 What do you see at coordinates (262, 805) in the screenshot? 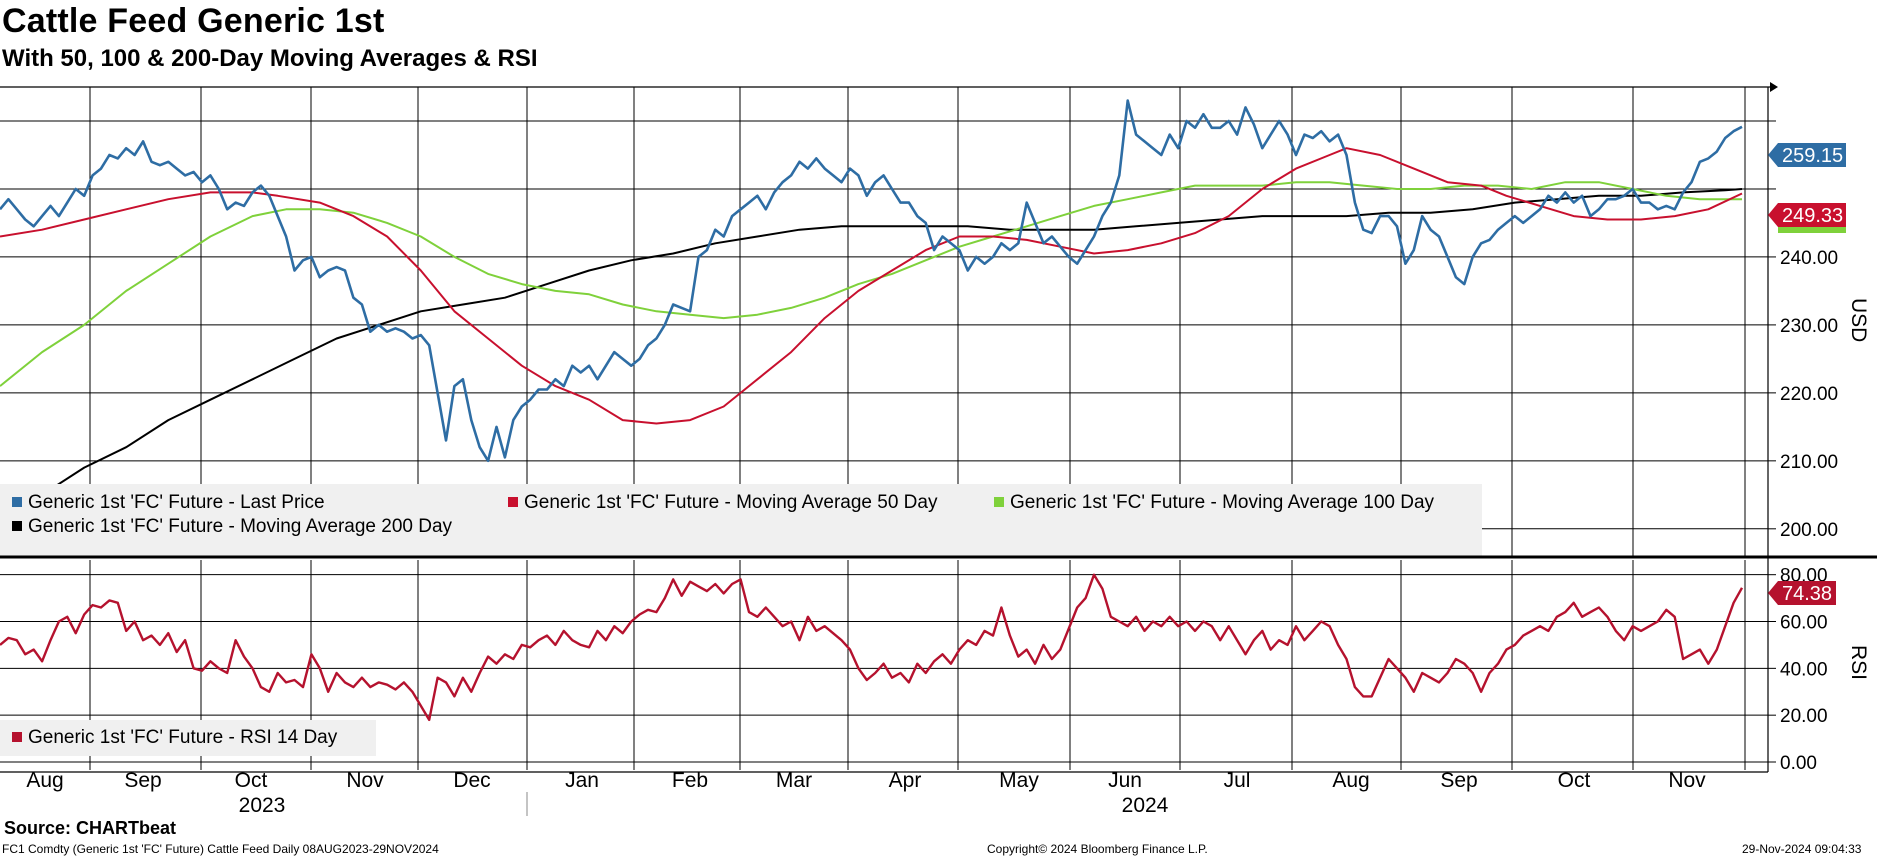
I see `x-year-label: 2023` at bounding box center [262, 805].